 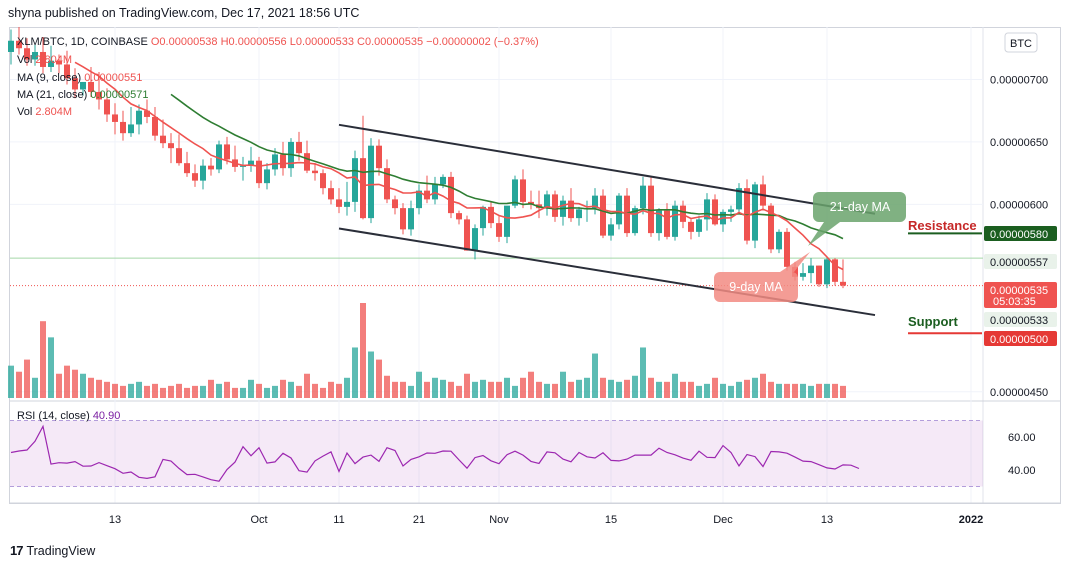 I want to click on price-axis-label-countdown: 05:03:35, so click(x=1014, y=302).